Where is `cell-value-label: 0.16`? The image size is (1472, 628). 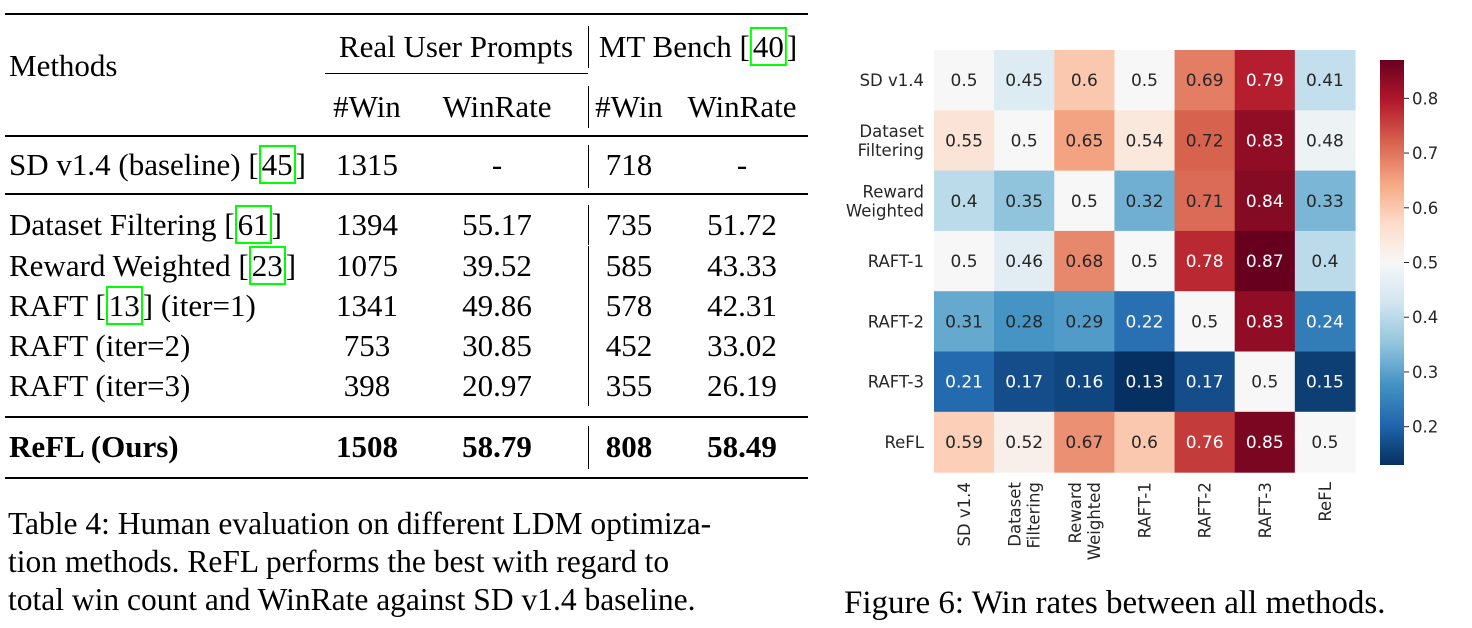
cell-value-label: 0.16 is located at coordinates (1084, 383).